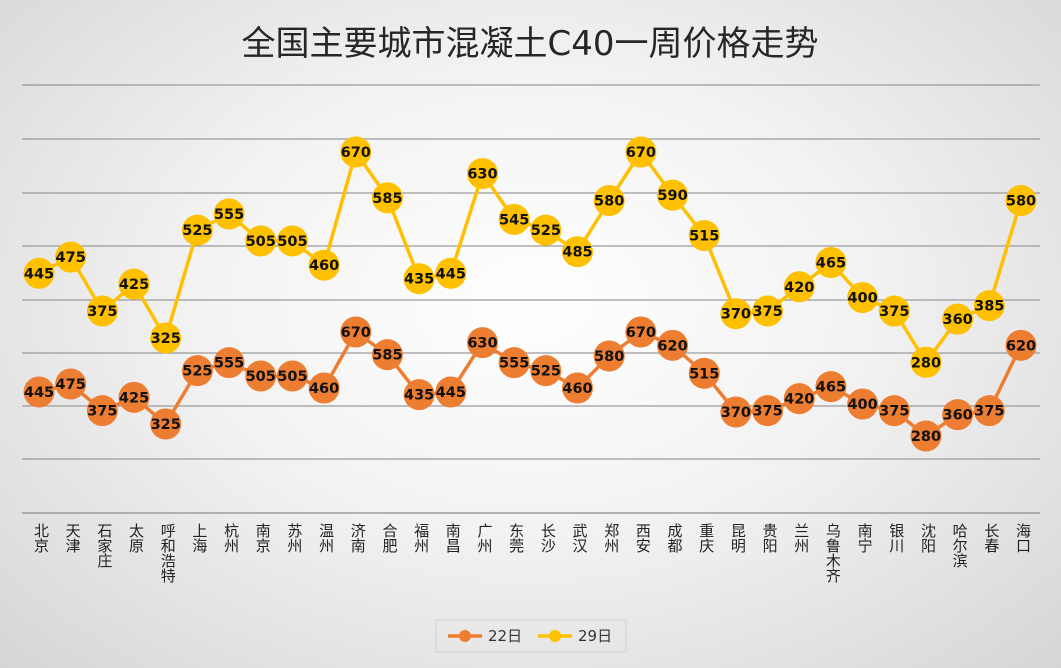  I want to click on category-label: 苏州, so click(294, 538).